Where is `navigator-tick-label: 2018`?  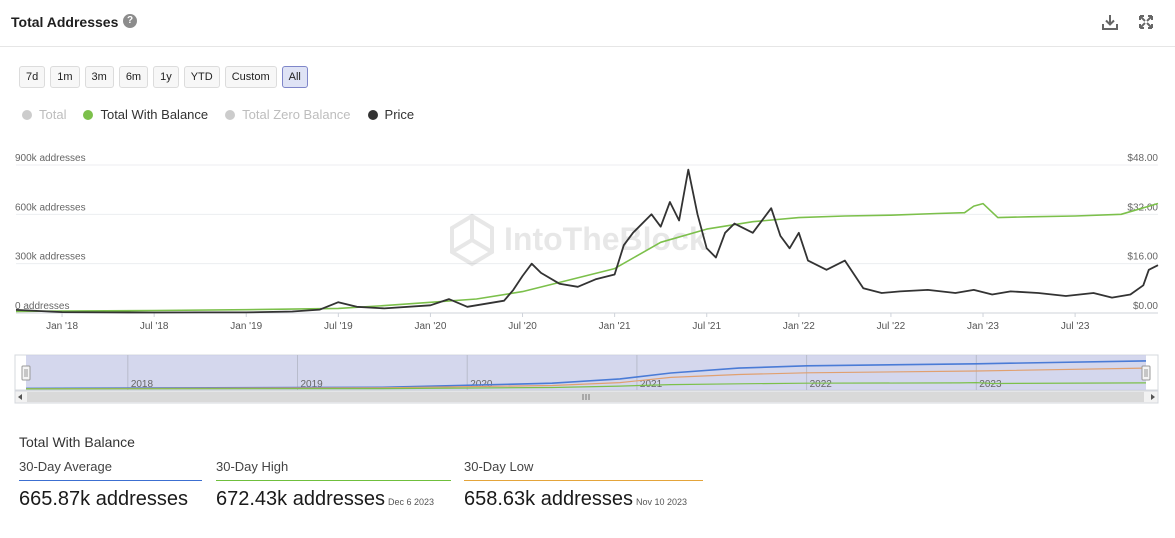
navigator-tick-label: 2018 is located at coordinates (142, 384).